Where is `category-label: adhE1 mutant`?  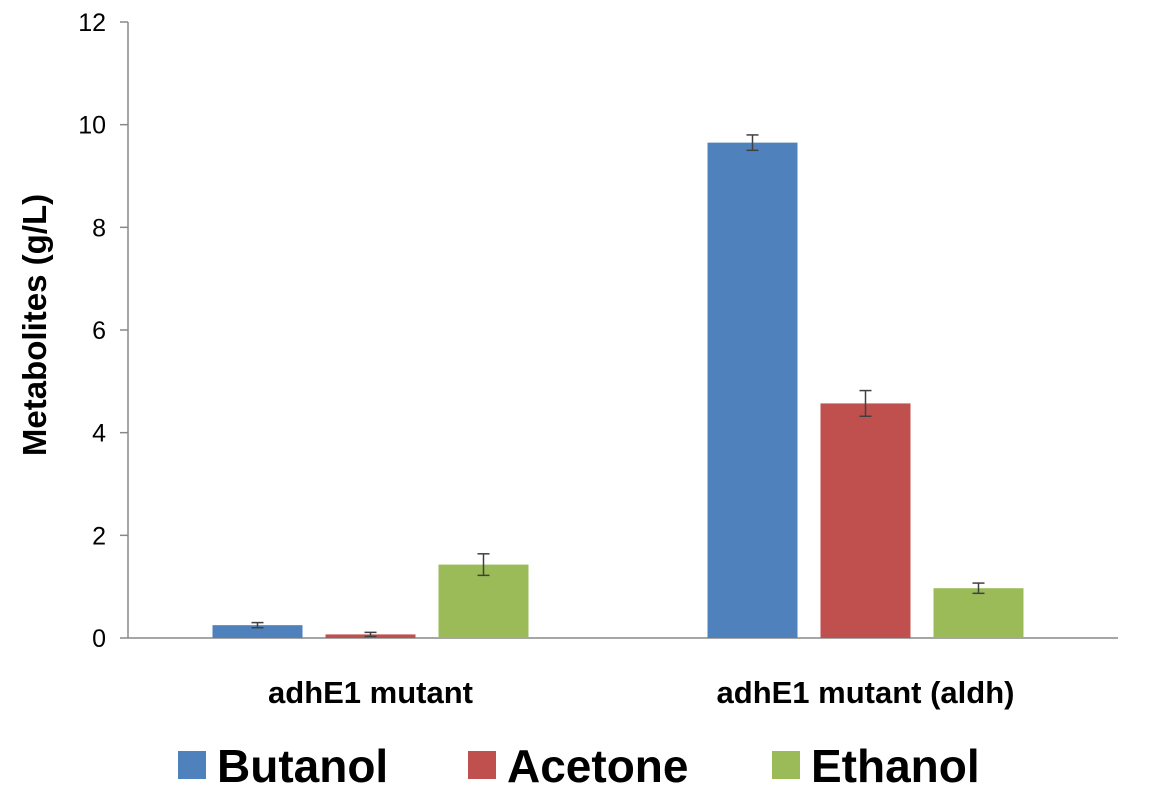 category-label: adhE1 mutant is located at coordinates (370, 692).